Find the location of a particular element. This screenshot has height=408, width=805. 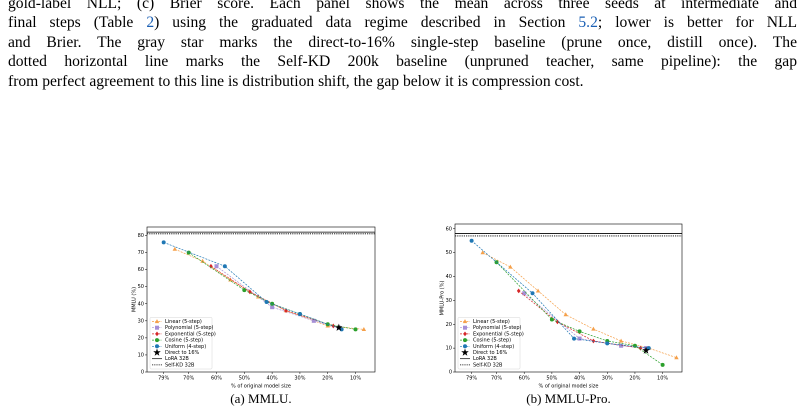

x-axis-label: % of original model size is located at coordinates (569, 387).